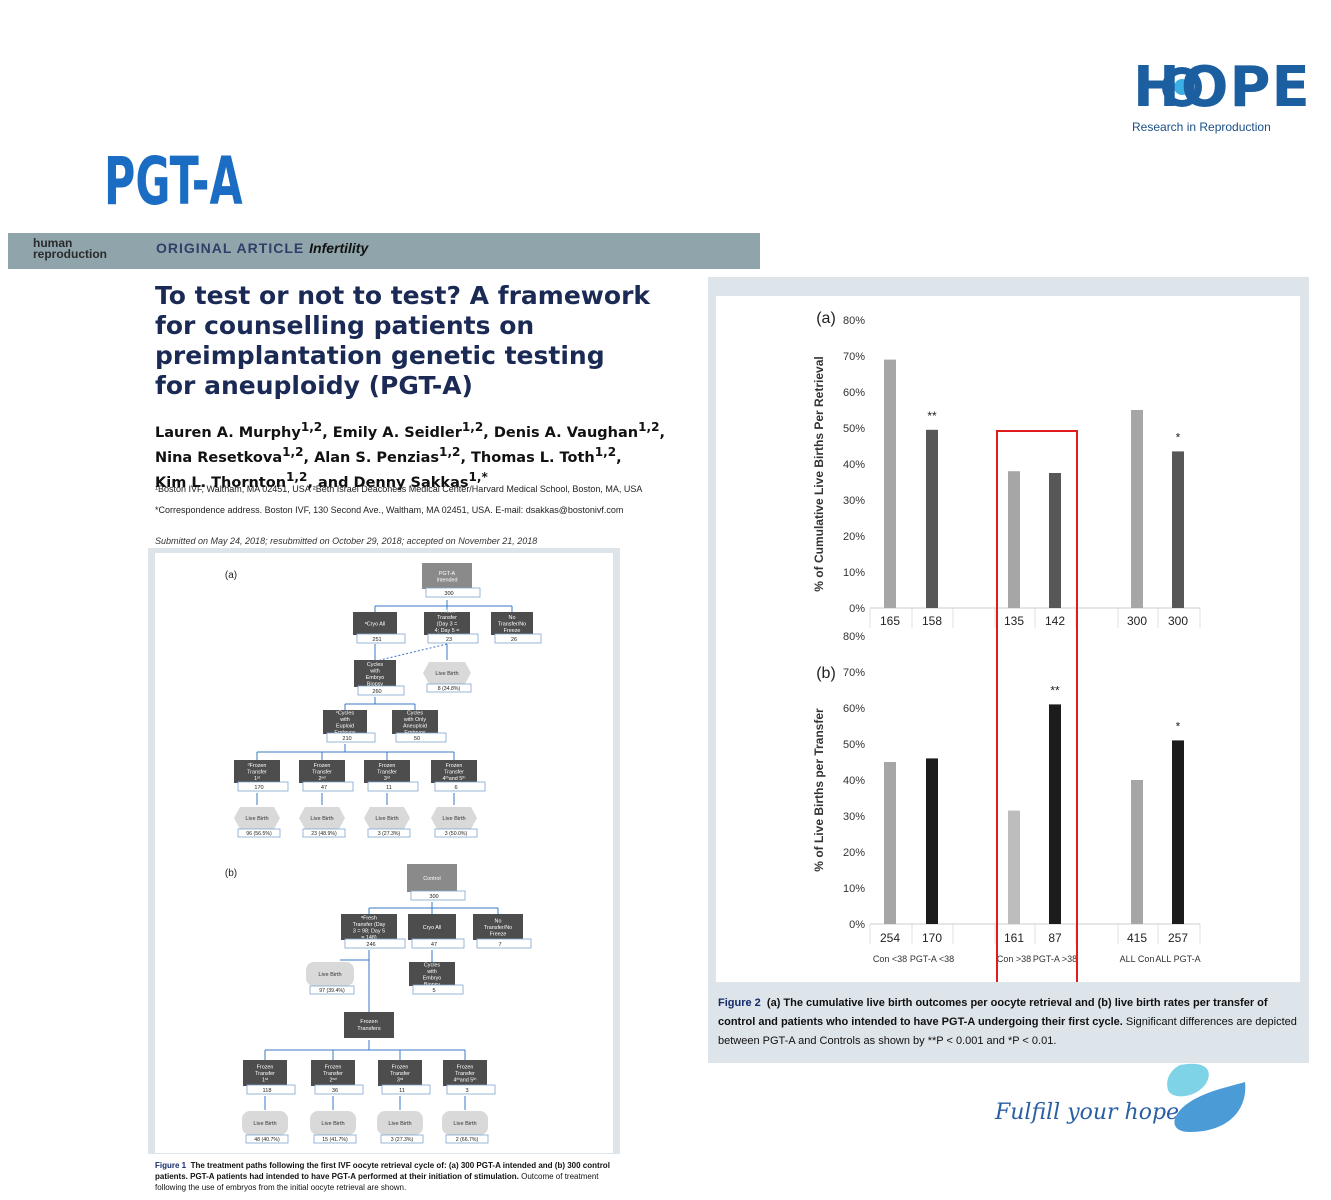 Image resolution: width=1331 pixels, height=1200 pixels. I want to click on y-tick-label: 0%, so click(857, 609).